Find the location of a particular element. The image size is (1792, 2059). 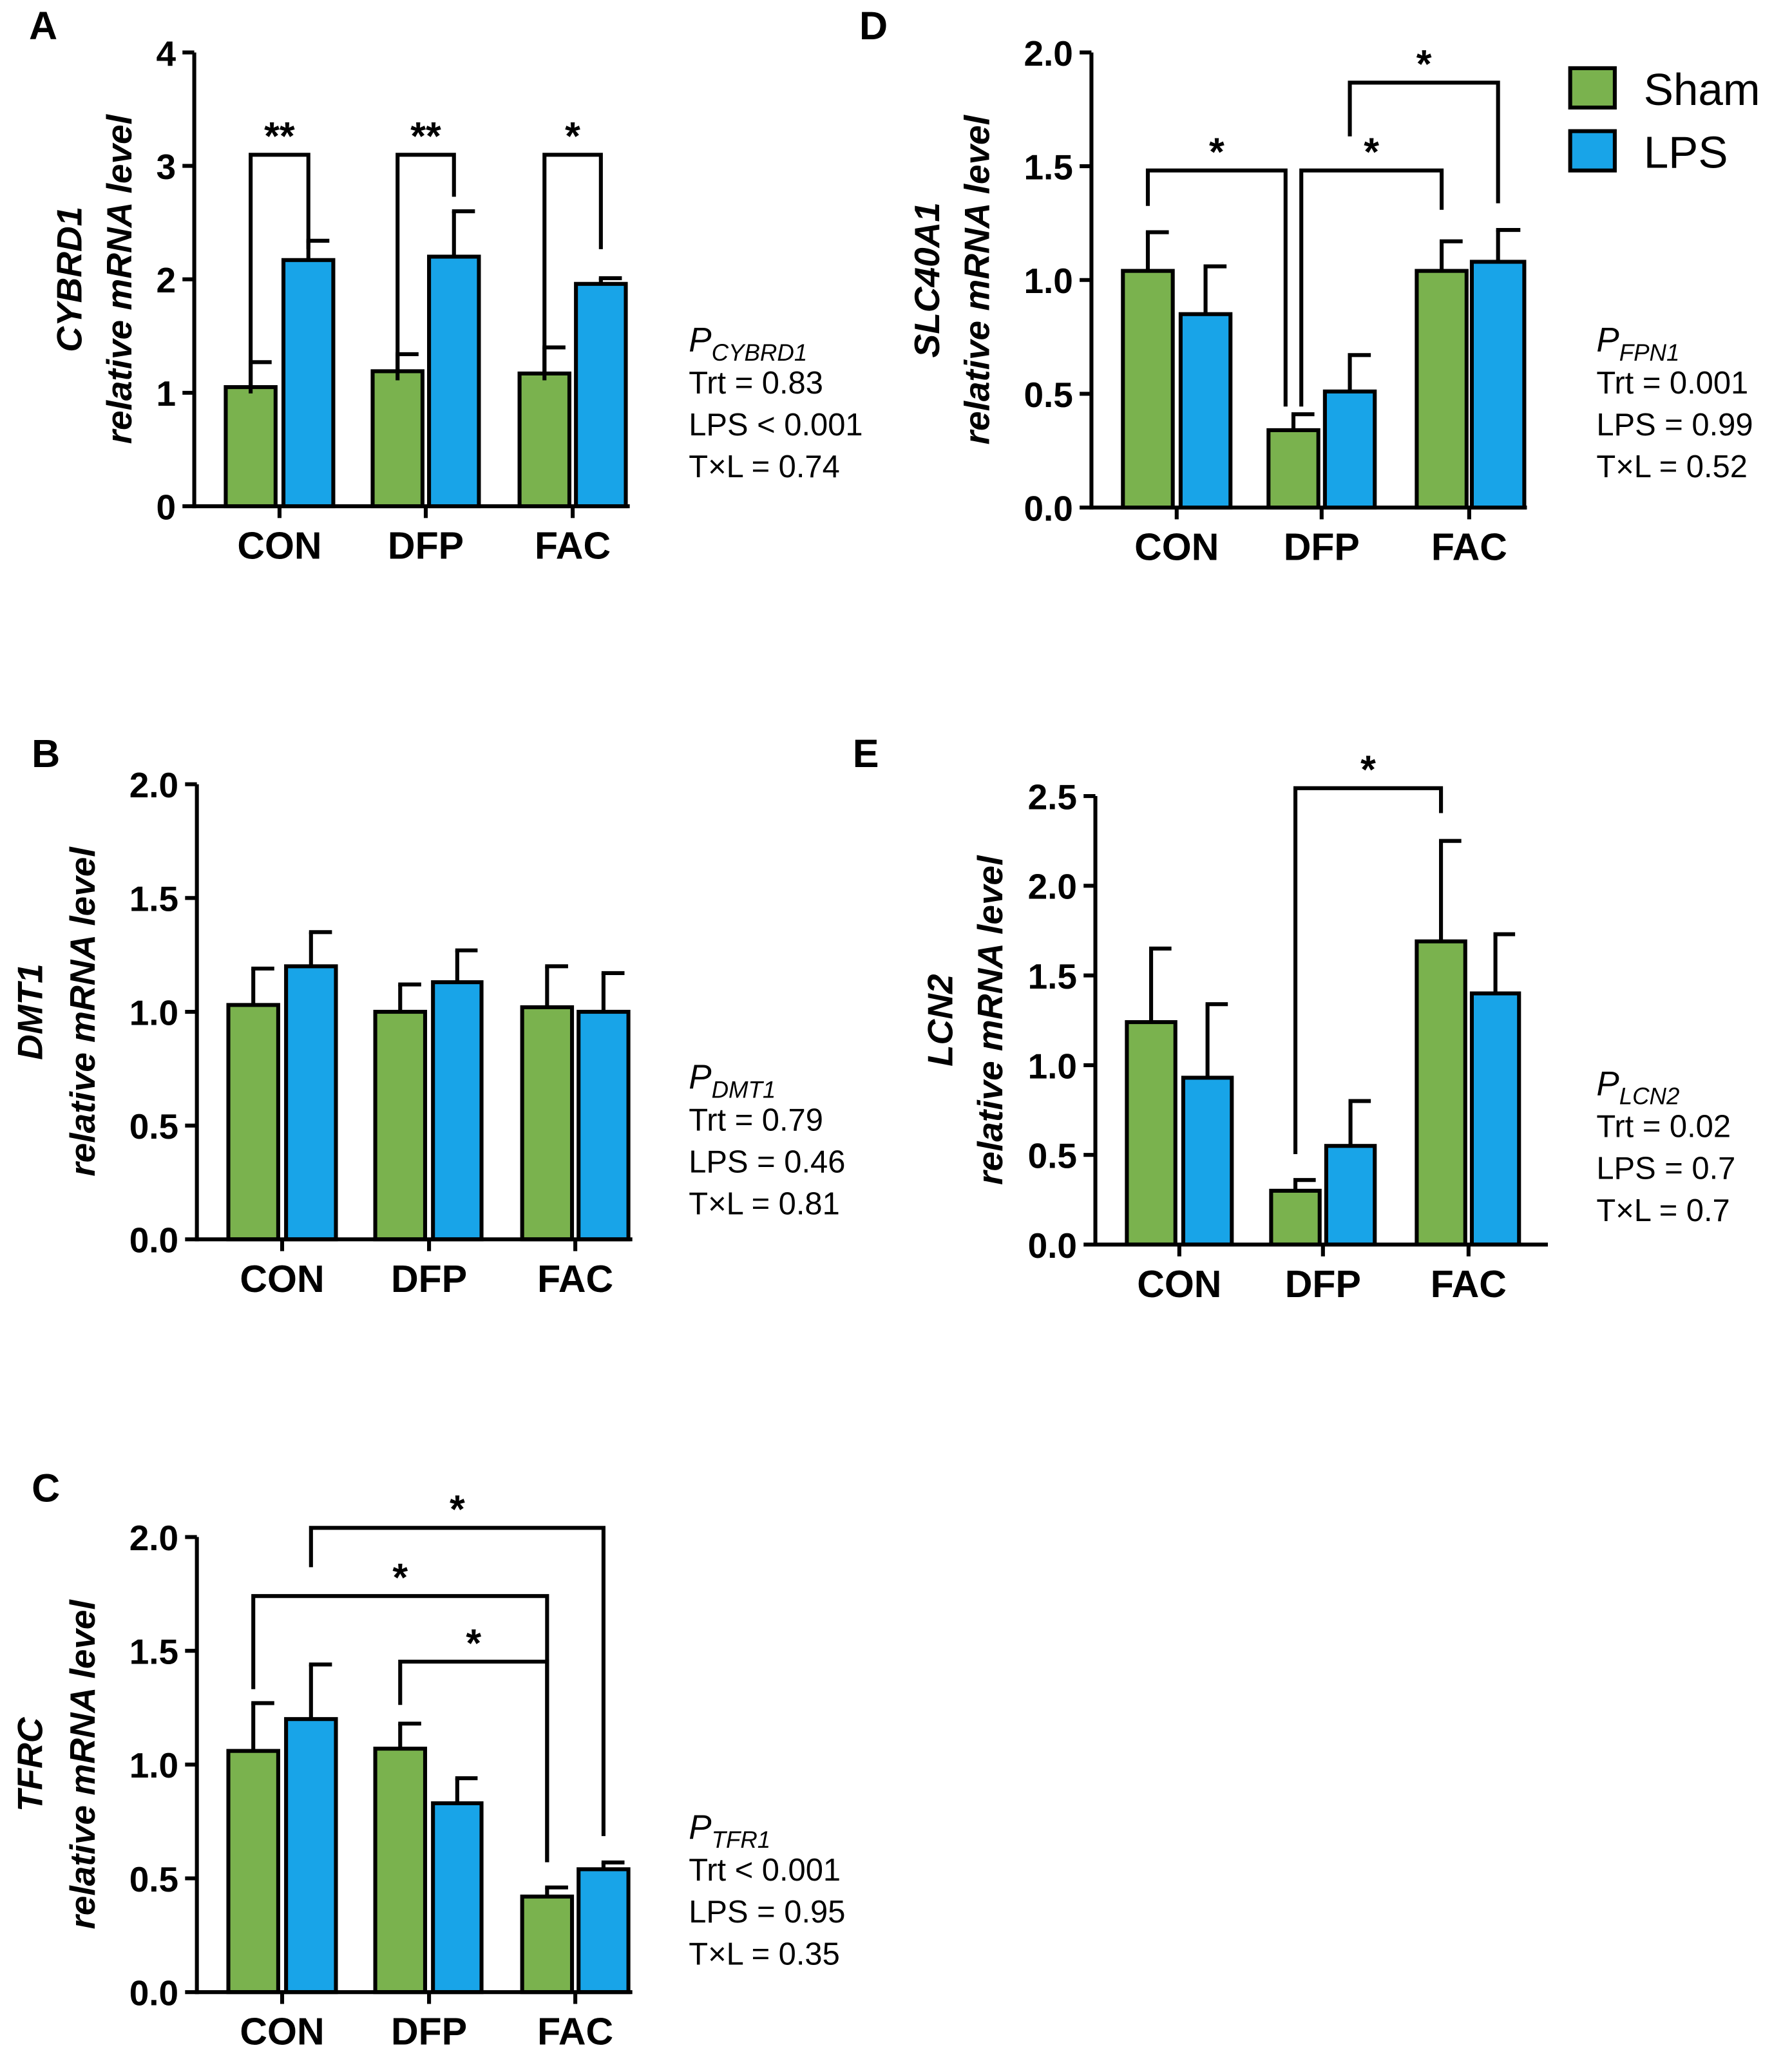

p-value-header: PFPN1 is located at coordinates (1638, 343).